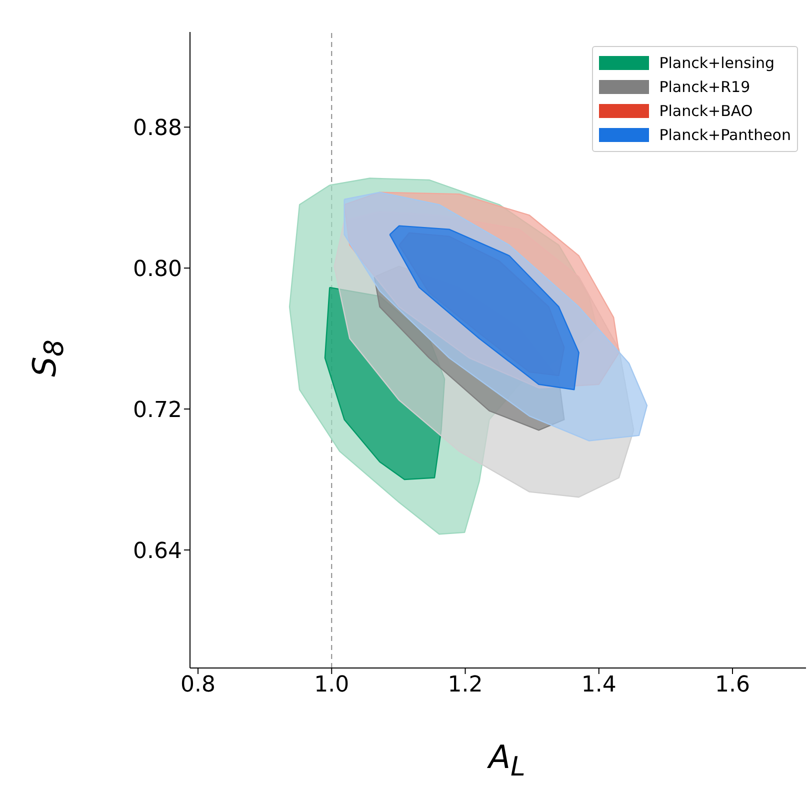  What do you see at coordinates (717, 63) in the screenshot?
I see `legend-label: Planck+lensing` at bounding box center [717, 63].